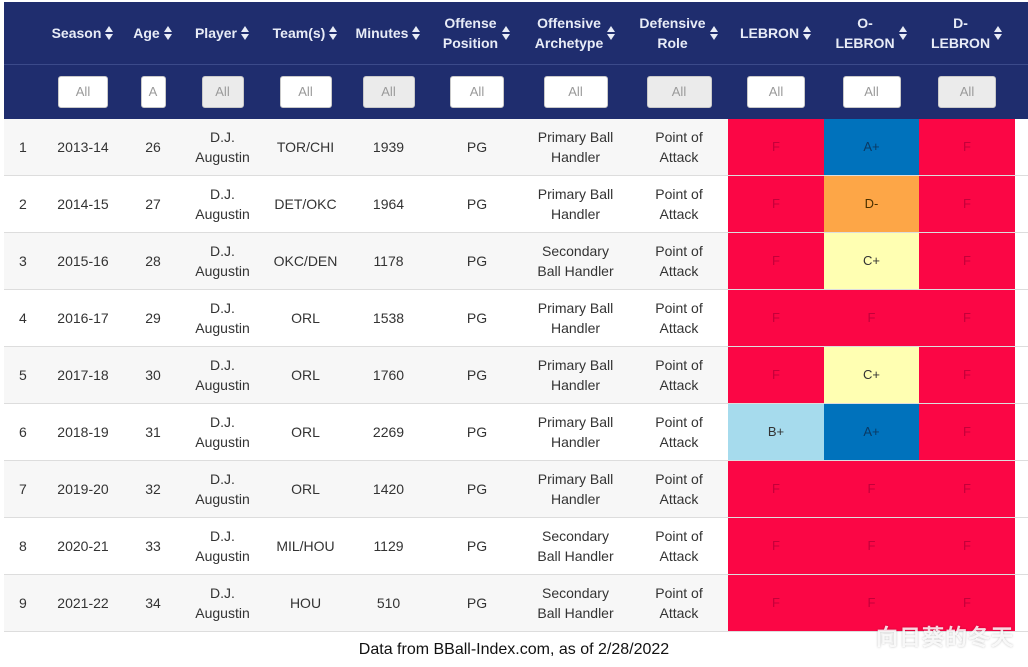 The height and width of the screenshot is (667, 1028). I want to click on header-player: Player, so click(222, 33).